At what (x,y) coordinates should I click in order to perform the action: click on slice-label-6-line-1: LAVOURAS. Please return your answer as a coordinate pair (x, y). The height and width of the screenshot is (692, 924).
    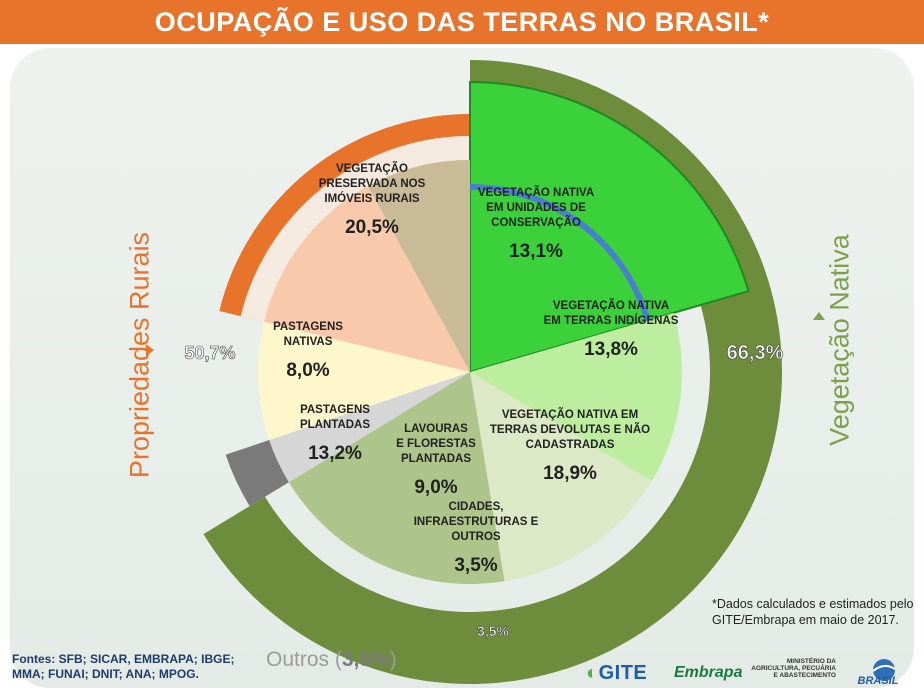
    Looking at the image, I should click on (436, 429).